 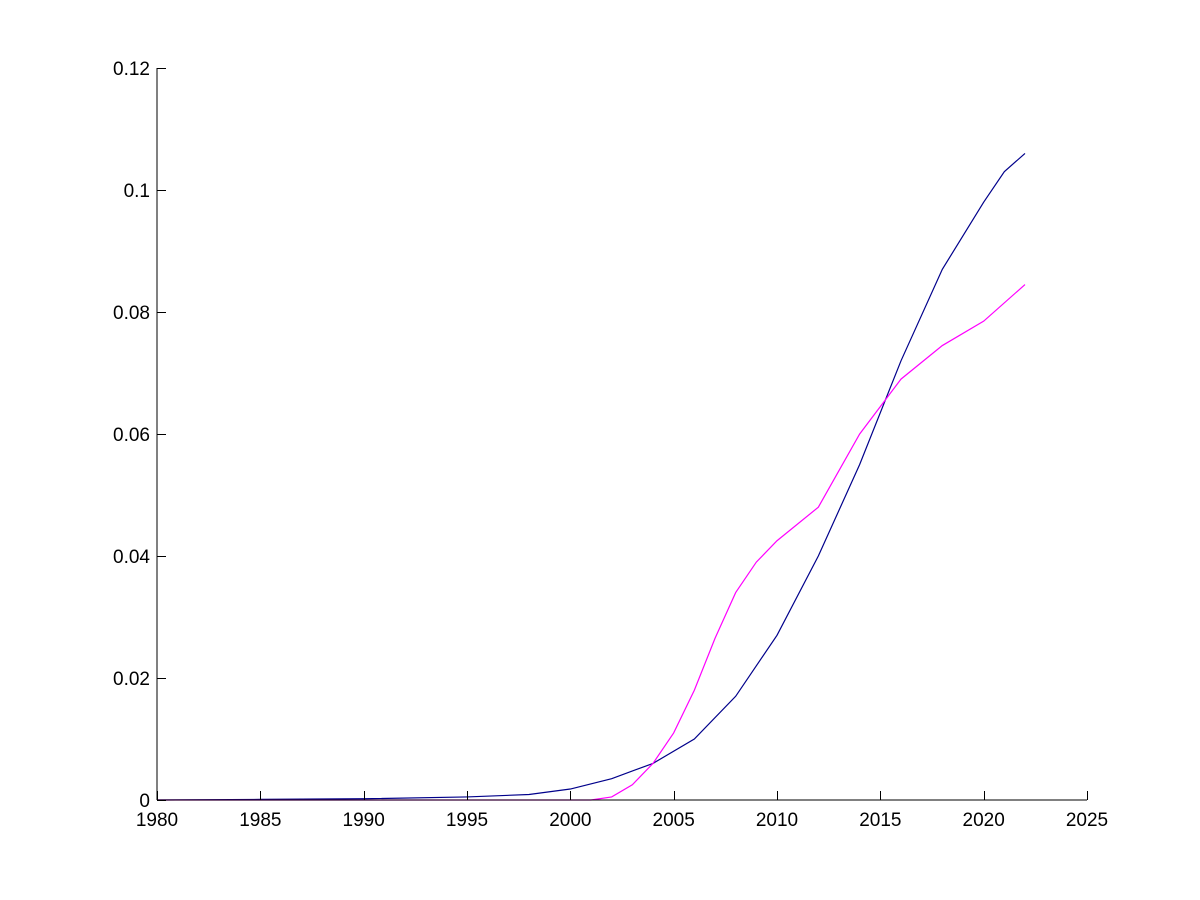 What do you see at coordinates (570, 820) in the screenshot?
I see `x-tick-label: 2000` at bounding box center [570, 820].